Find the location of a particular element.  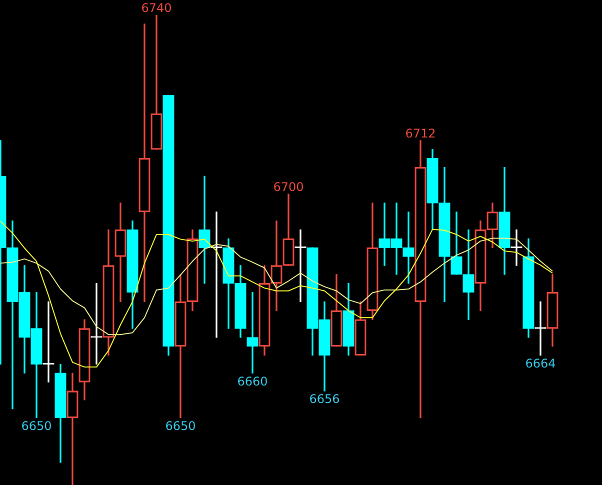

annotation: 6712 is located at coordinates (420, 133).